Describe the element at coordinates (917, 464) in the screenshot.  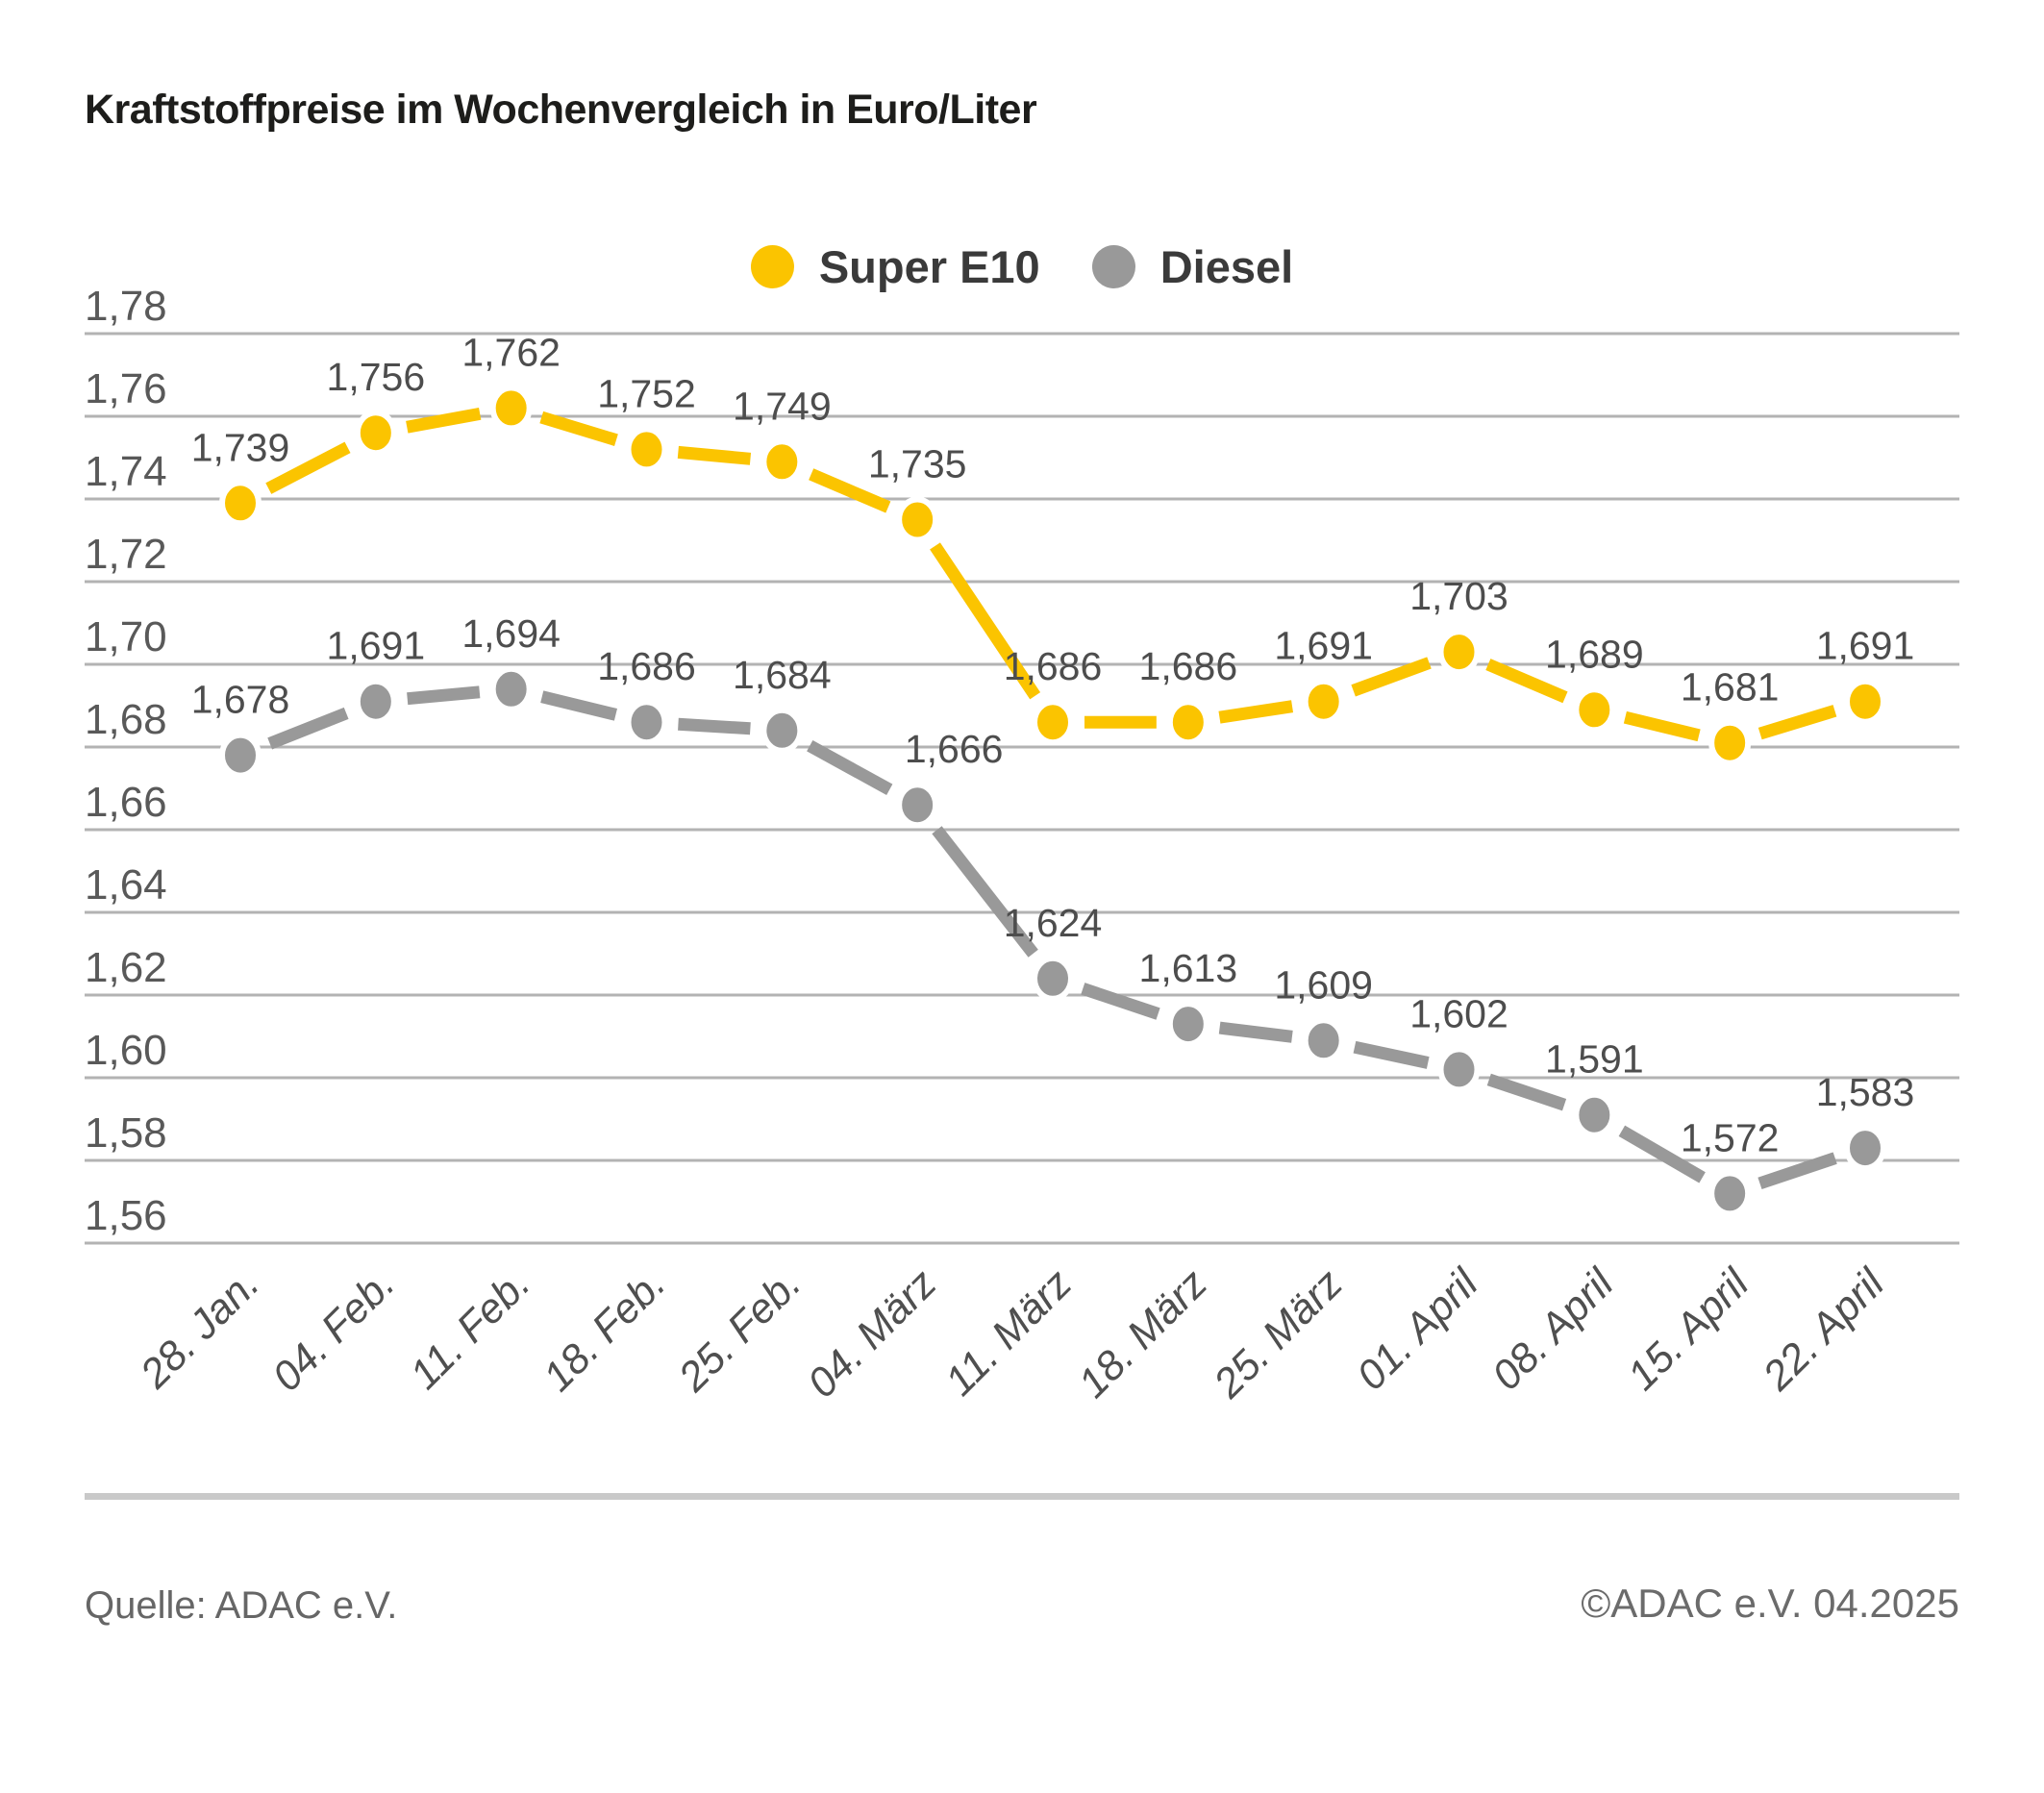
I see `data-point-label: 1,735` at that location.